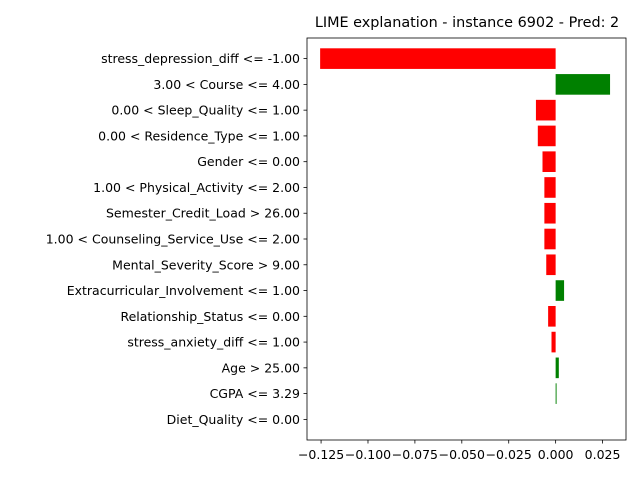 Image resolution: width=640 pixels, height=480 pixels. What do you see at coordinates (415, 454) in the screenshot?
I see `x-tick-label: −0.075` at bounding box center [415, 454].